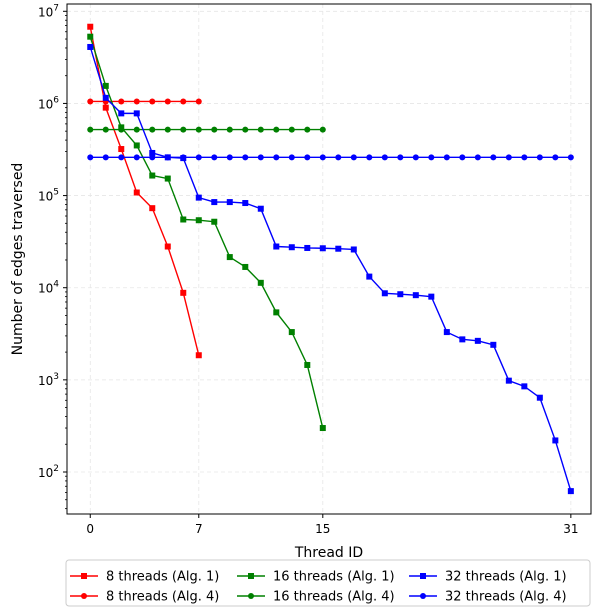 The height and width of the screenshot is (609, 592). Describe the element at coordinates (506, 577) in the screenshot. I see `legend-label: 32 threads (Alg. 1)` at that location.